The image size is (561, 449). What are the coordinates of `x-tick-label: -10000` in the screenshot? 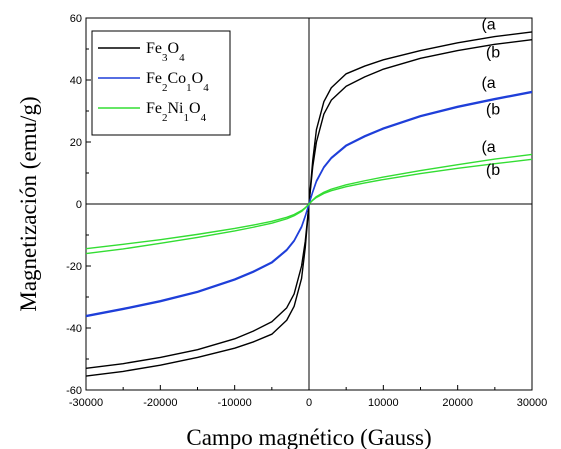 It's located at (235, 403).